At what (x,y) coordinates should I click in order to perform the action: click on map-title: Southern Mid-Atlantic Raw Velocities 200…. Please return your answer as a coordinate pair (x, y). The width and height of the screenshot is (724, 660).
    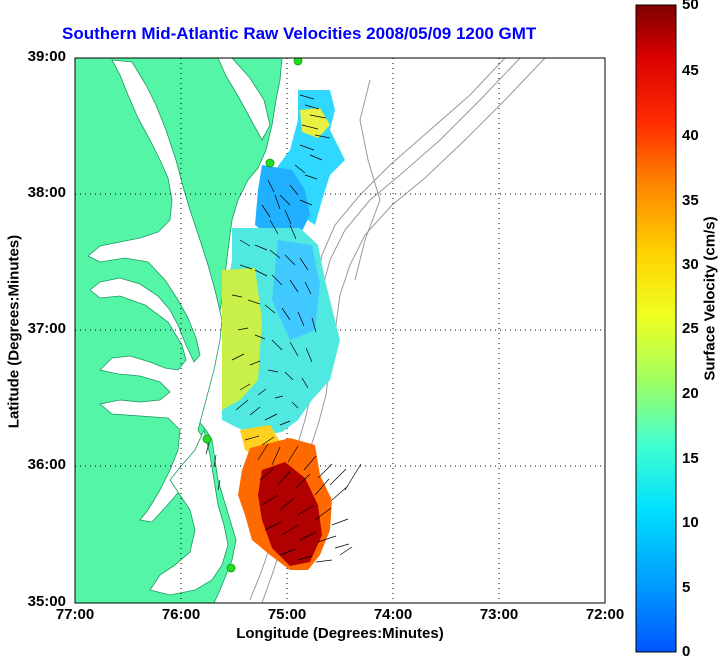
    Looking at the image, I should click on (299, 33).